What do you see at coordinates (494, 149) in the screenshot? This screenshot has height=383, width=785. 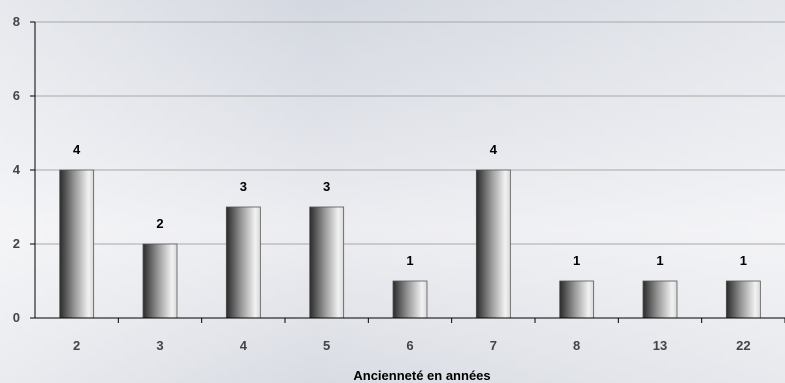 I see `data-label-7: 4` at bounding box center [494, 149].